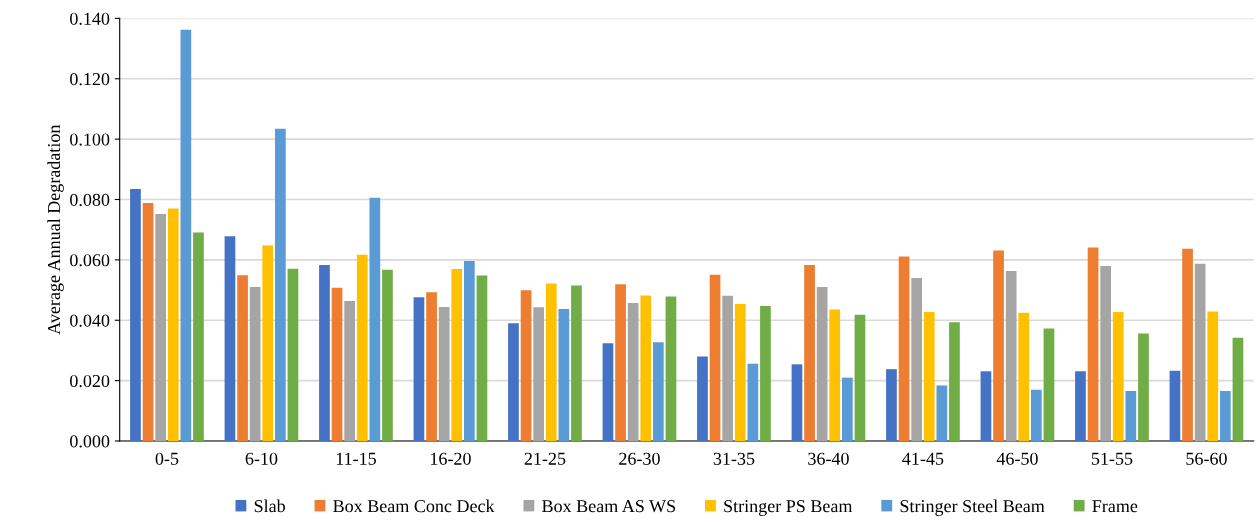 The image size is (1260, 525). What do you see at coordinates (923, 458) in the screenshot?
I see `x-tick-label: 41-45` at bounding box center [923, 458].